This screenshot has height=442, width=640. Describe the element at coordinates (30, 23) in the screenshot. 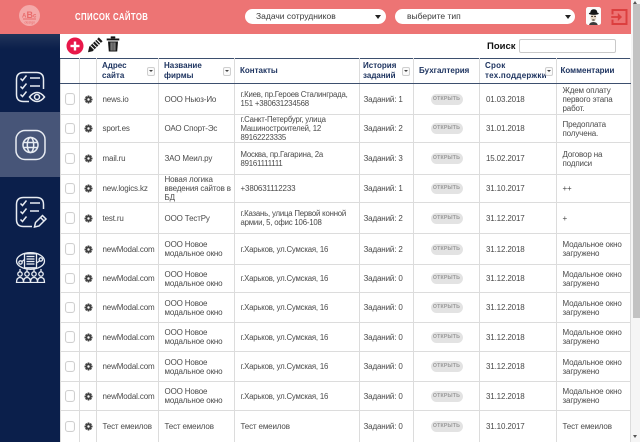

I see `svg-text: design` at that location.